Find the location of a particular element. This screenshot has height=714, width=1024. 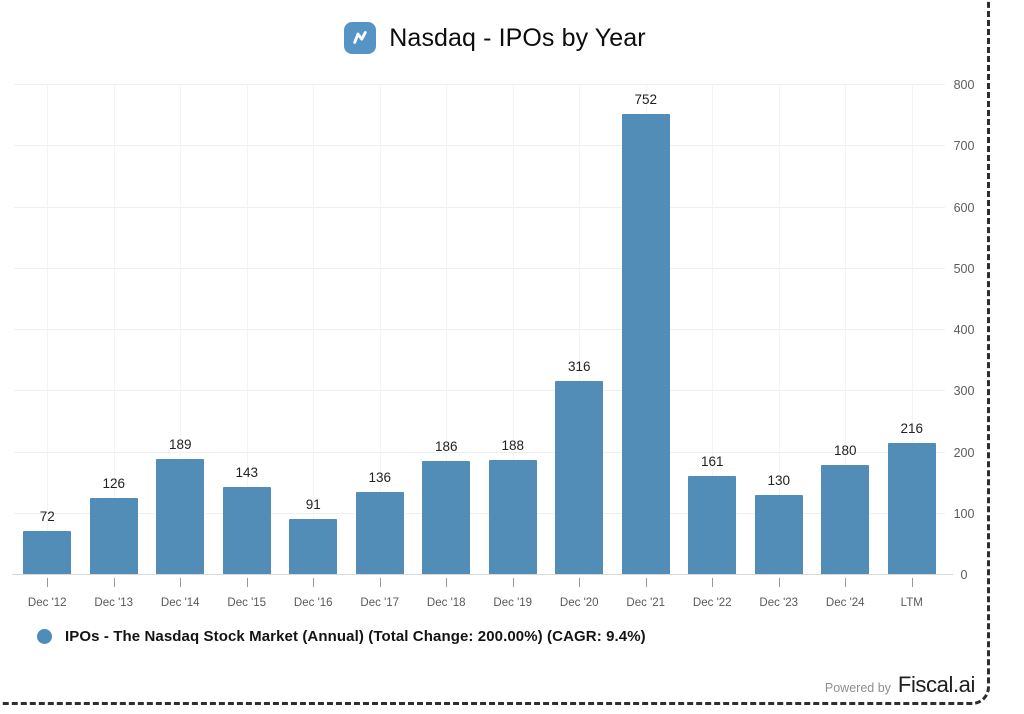

y-tick-label-800: 800 is located at coordinates (964, 85).